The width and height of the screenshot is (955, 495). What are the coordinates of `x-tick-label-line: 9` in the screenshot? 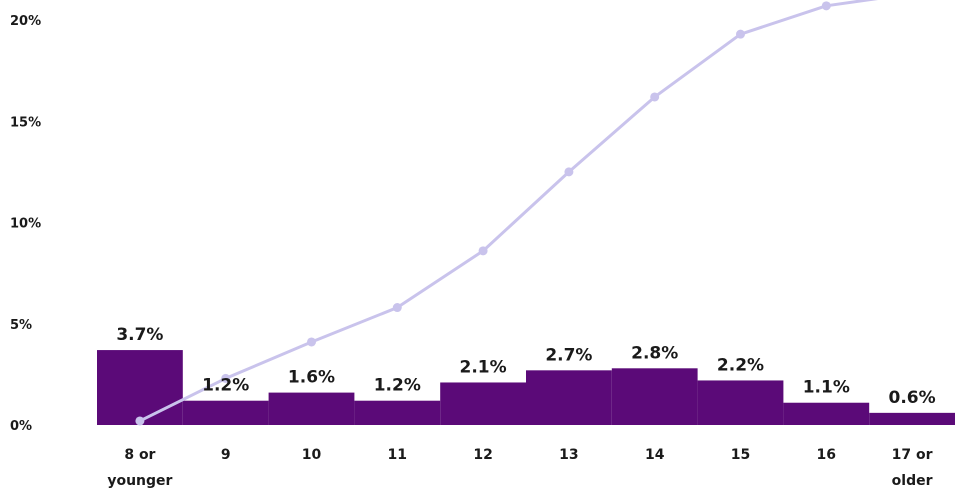 It's located at (226, 455).